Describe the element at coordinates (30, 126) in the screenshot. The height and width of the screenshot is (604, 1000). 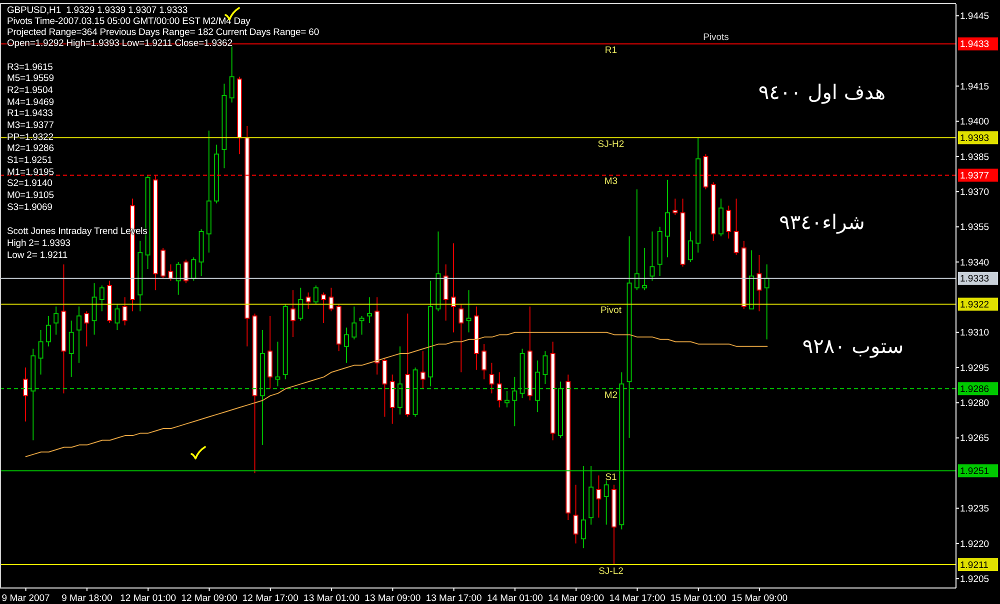
I see `annotation: M3=1.9377` at that location.